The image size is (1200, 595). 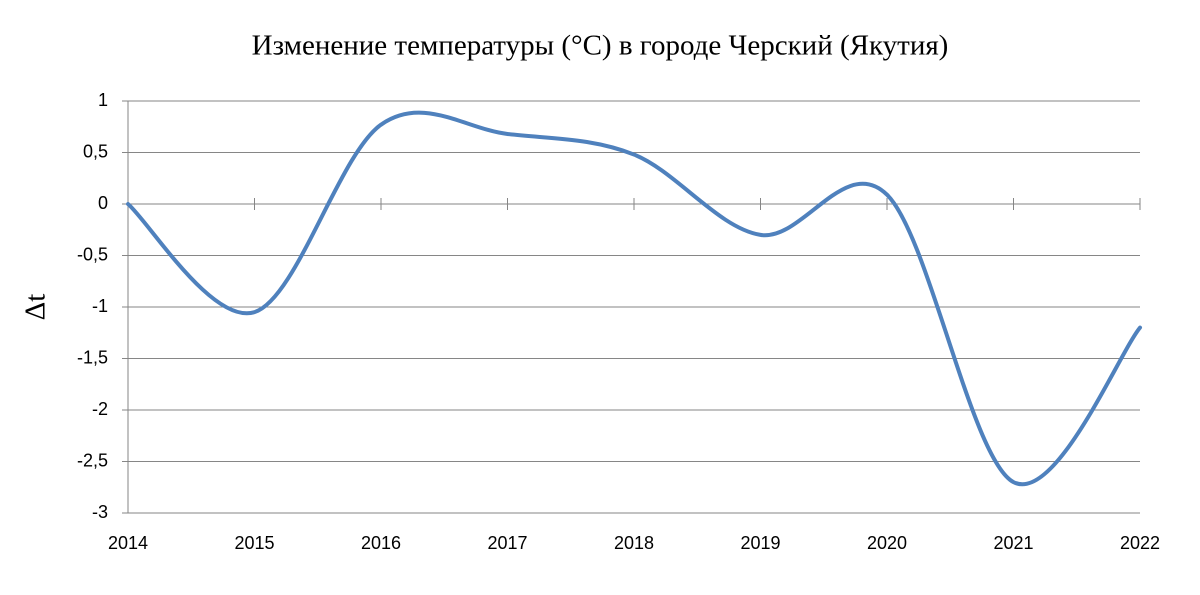 I want to click on y-tick-label: 0,5, so click(x=95, y=151).